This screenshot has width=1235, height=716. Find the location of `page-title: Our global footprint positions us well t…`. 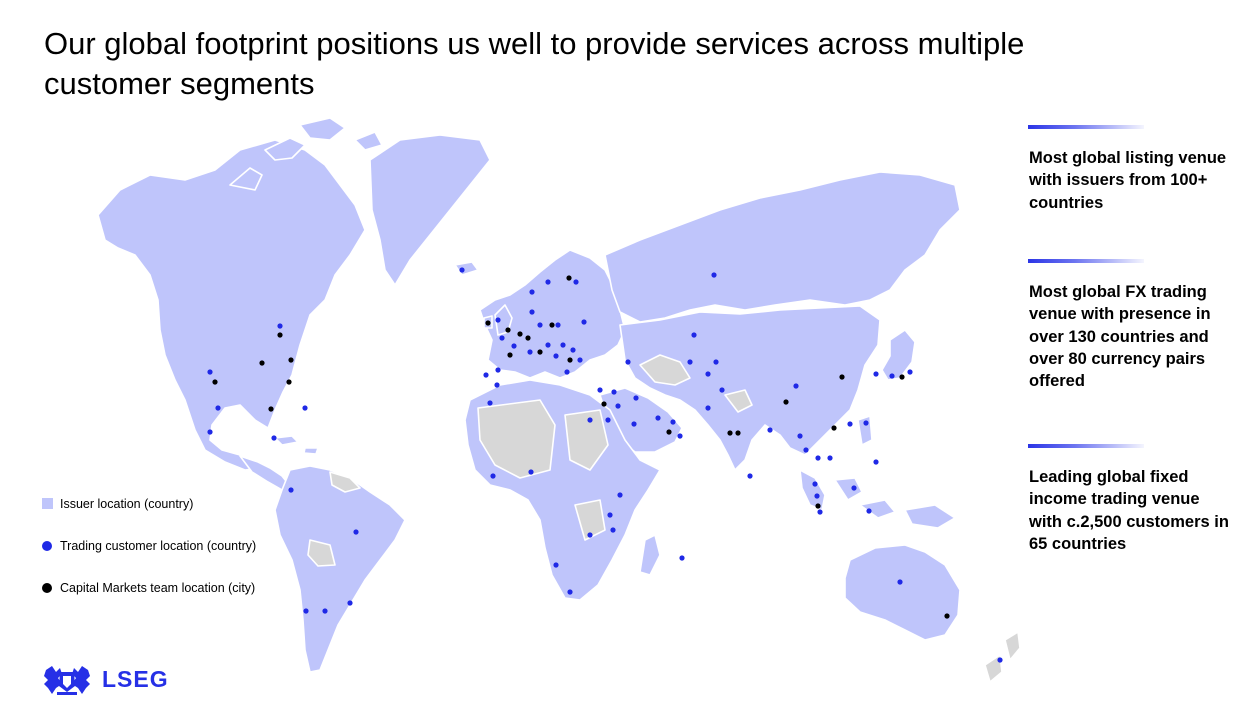

page-title: Our global footprint positions us well t… is located at coordinates (534, 63).